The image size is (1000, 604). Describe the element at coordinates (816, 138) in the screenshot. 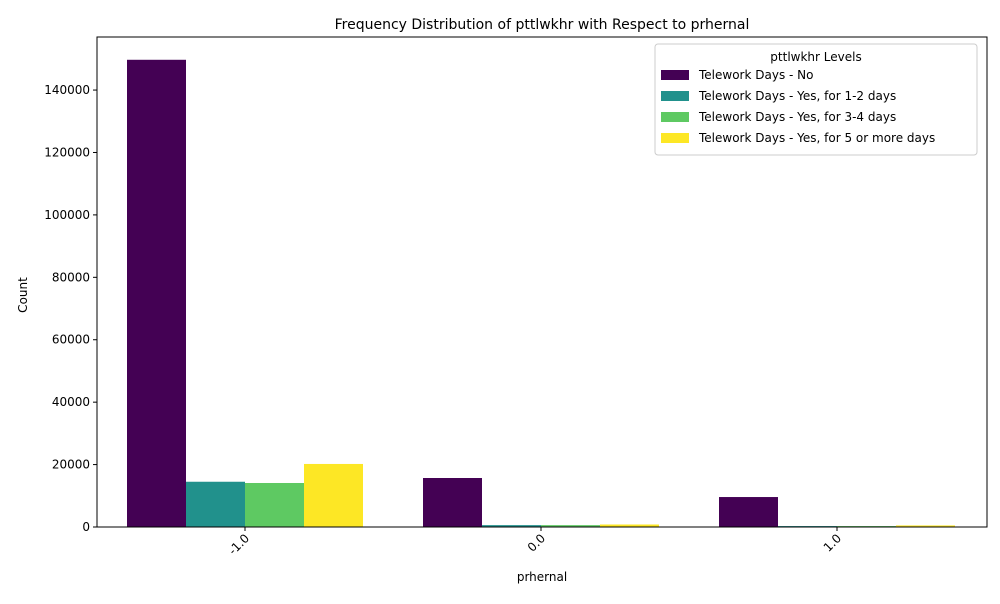

I see `legend-label: Telework Days - Yes, for 5 or more days` at that location.